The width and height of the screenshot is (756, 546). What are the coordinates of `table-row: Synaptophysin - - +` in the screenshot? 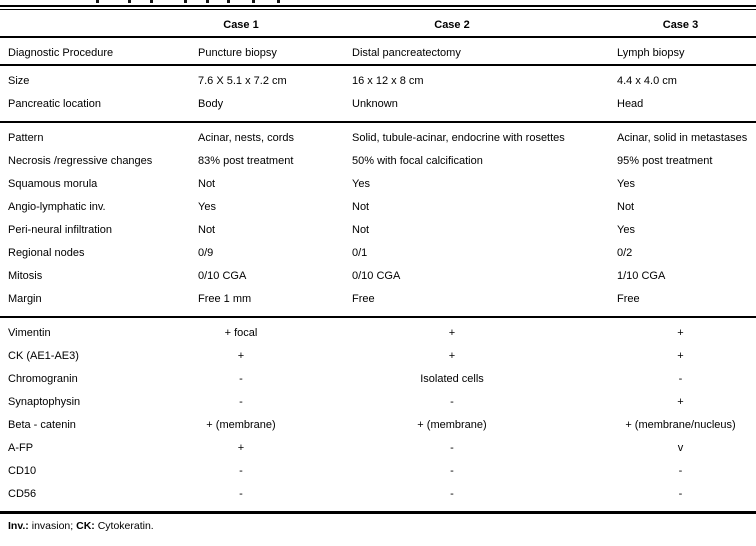 It's located at (378, 401).